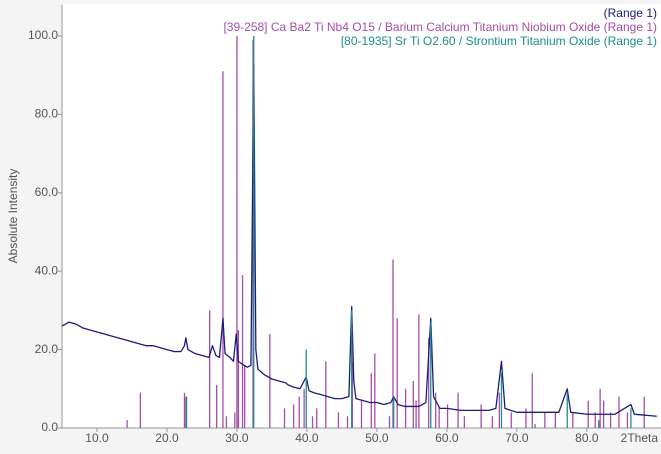 The width and height of the screenshot is (661, 454). What do you see at coordinates (97, 438) in the screenshot?
I see `x-tick-label: 10.0` at bounding box center [97, 438].